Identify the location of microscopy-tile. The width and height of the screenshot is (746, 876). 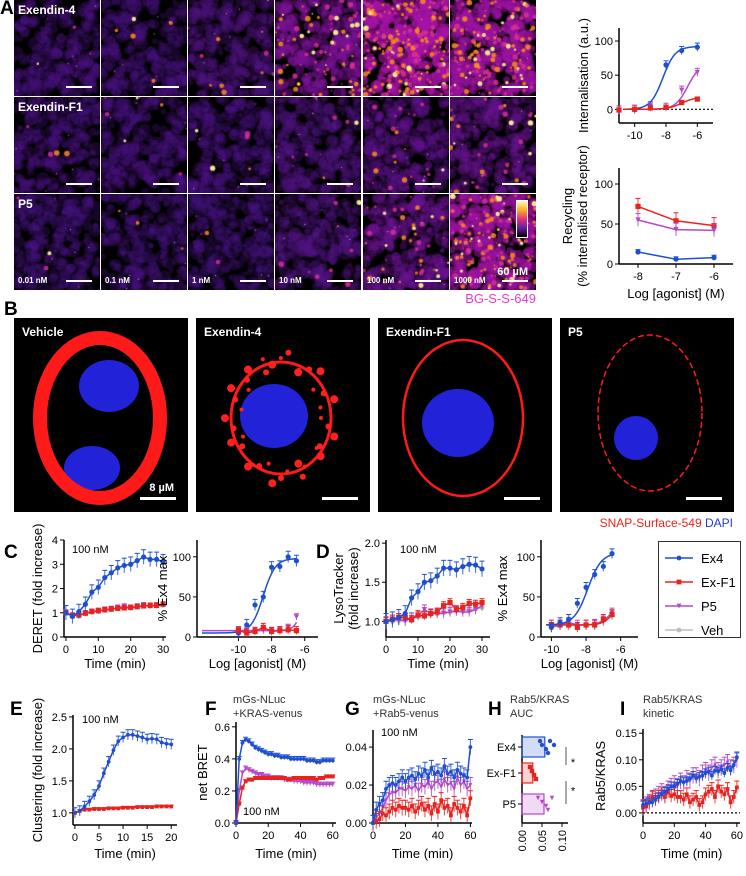
(144, 145).